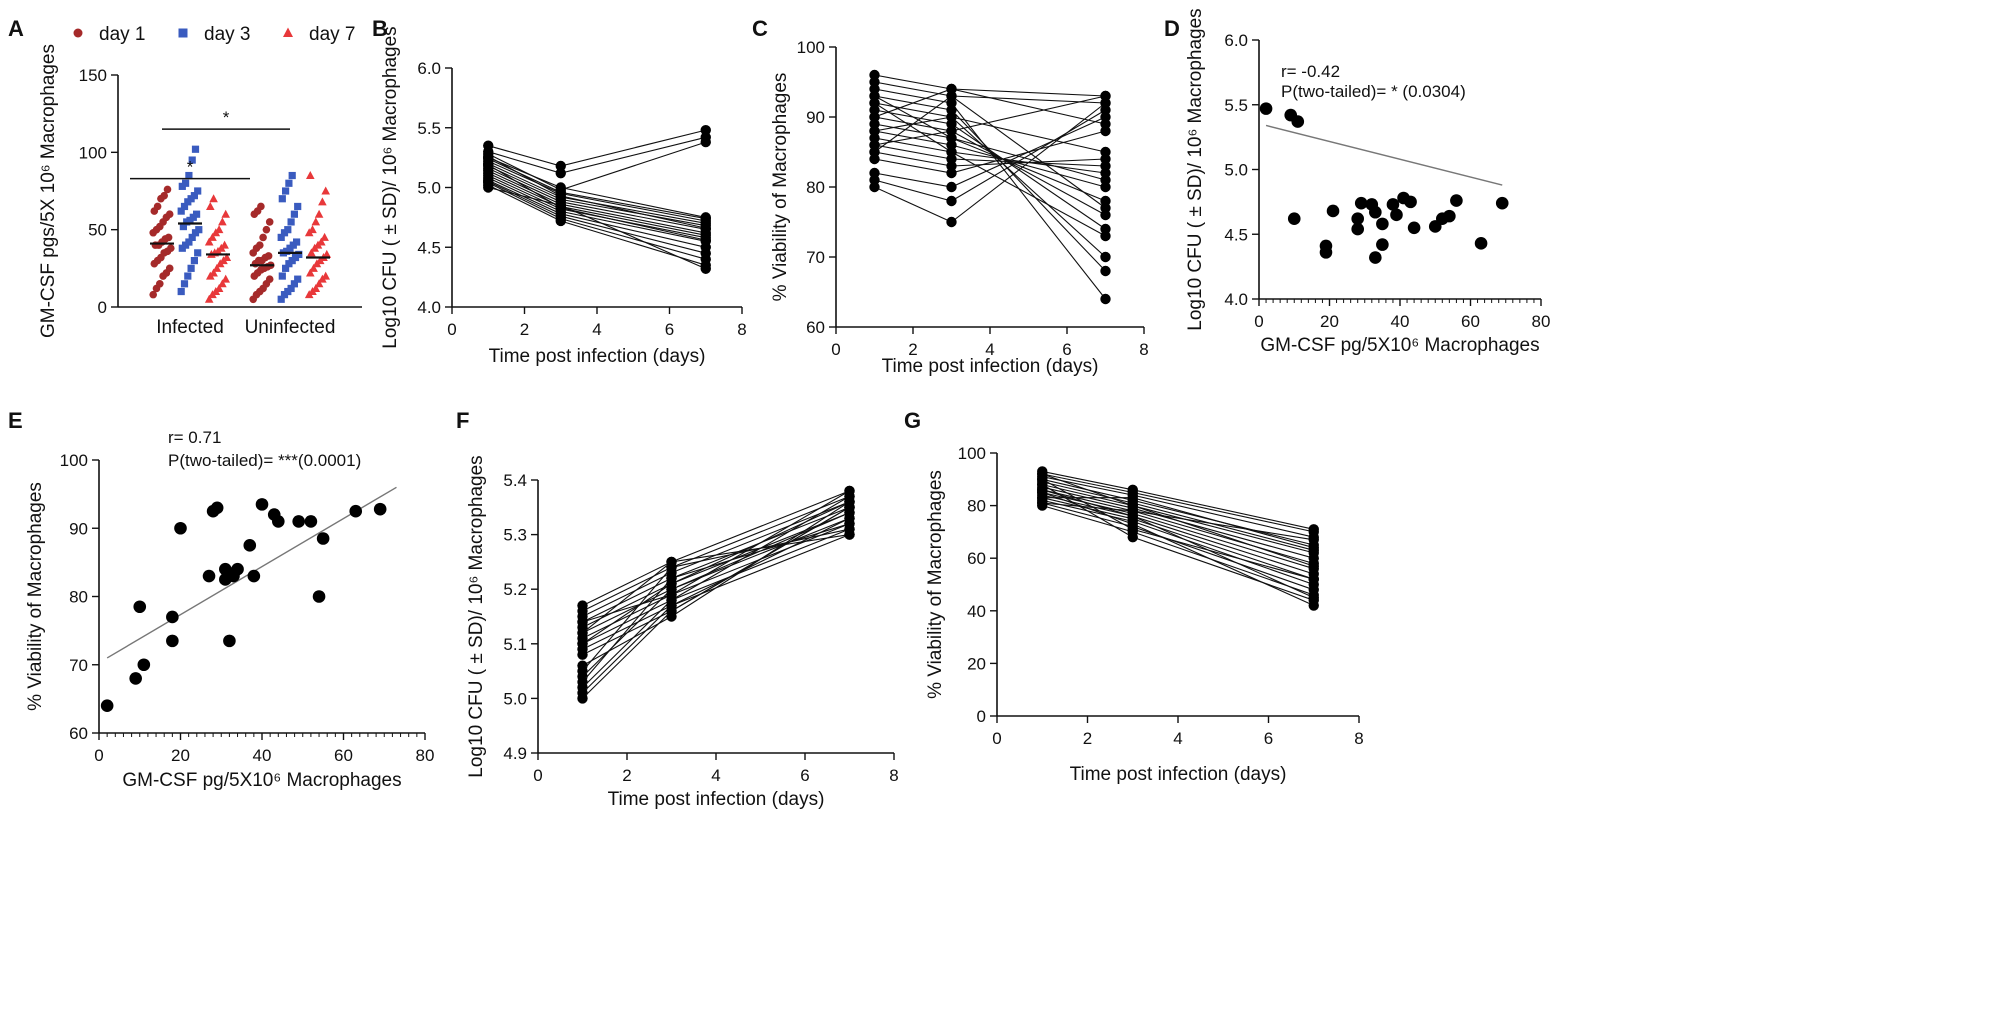  I want to click on y-tick-label: 5.5, so click(429, 128).